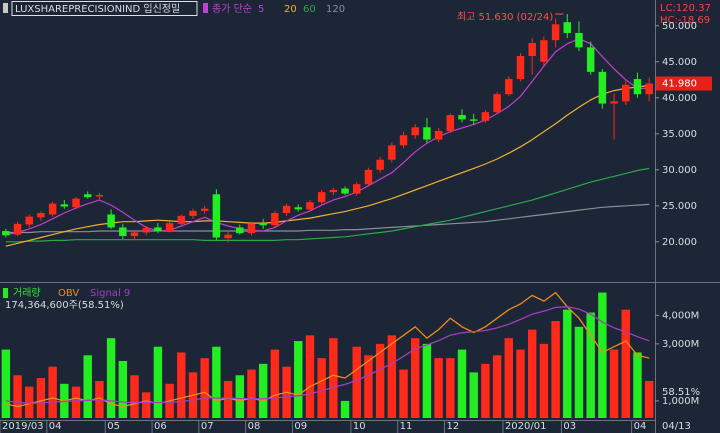  I want to click on x-tick-label: 07, so click(207, 426).